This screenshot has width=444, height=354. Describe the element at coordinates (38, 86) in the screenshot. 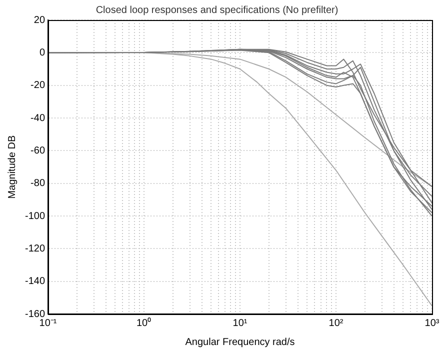

I see `y-tick-label: -20` at that location.